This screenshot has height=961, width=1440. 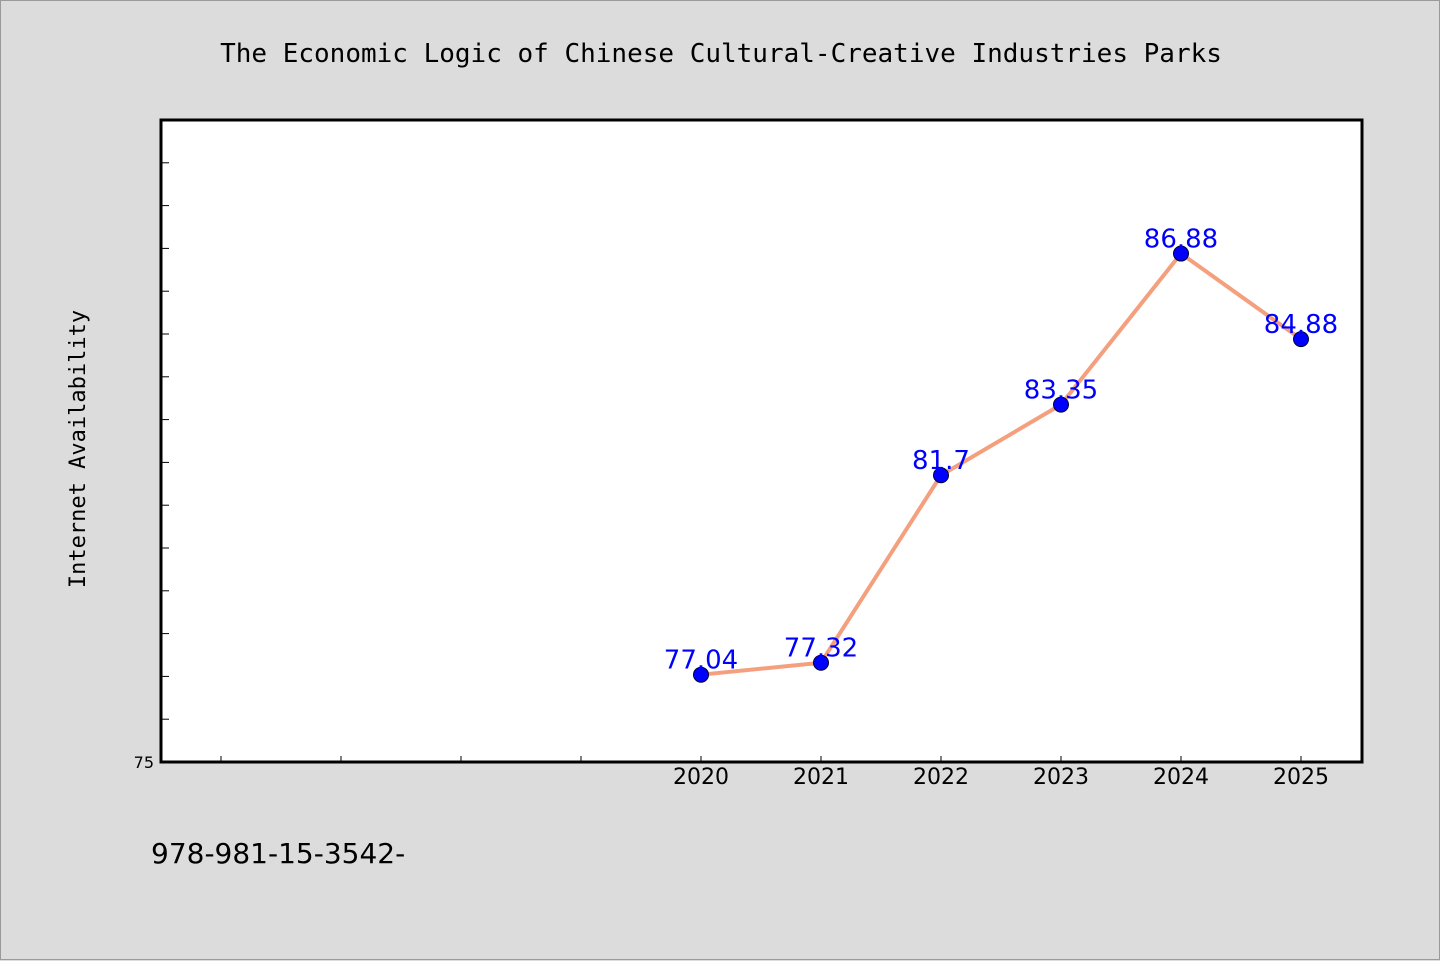 What do you see at coordinates (761, 759) in the screenshot?
I see `x-axis-ticks` at bounding box center [761, 759].